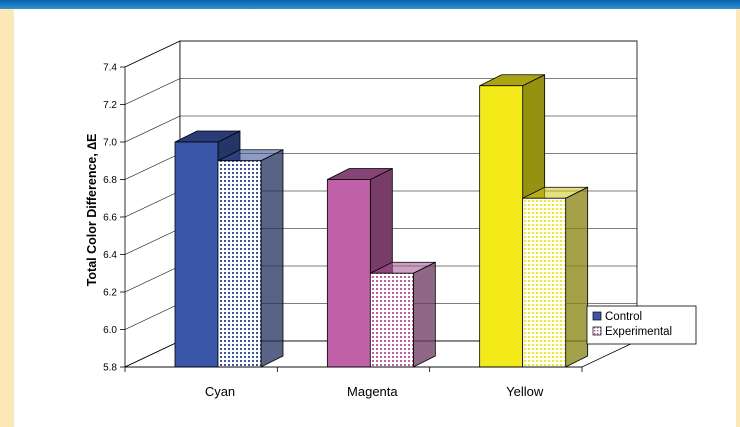 This screenshot has width=740, height=427. Describe the element at coordinates (597, 316) in the screenshot. I see `legend-swatch-control` at that location.